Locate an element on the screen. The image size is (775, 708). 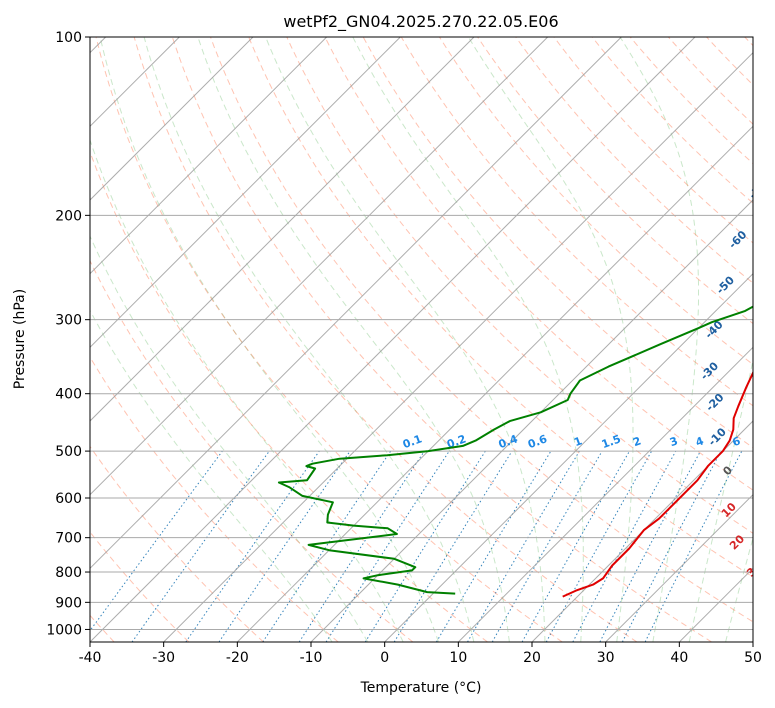
y-tick-label: 400 is located at coordinates (68, 395).